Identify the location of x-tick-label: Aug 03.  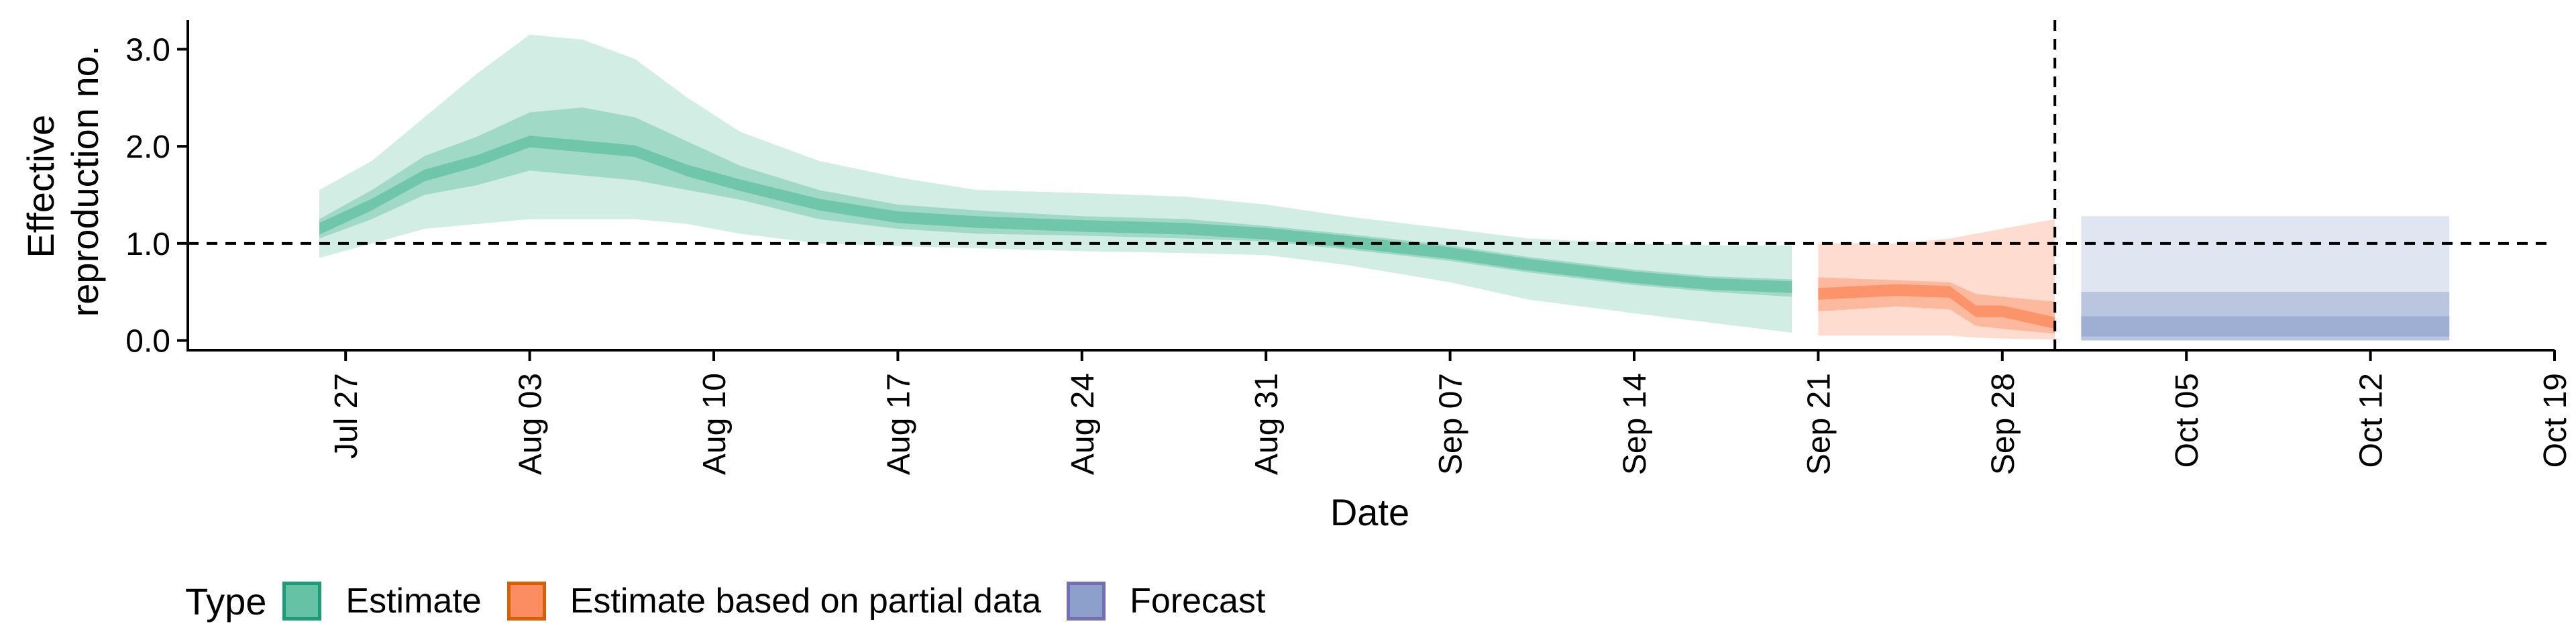
(531, 424).